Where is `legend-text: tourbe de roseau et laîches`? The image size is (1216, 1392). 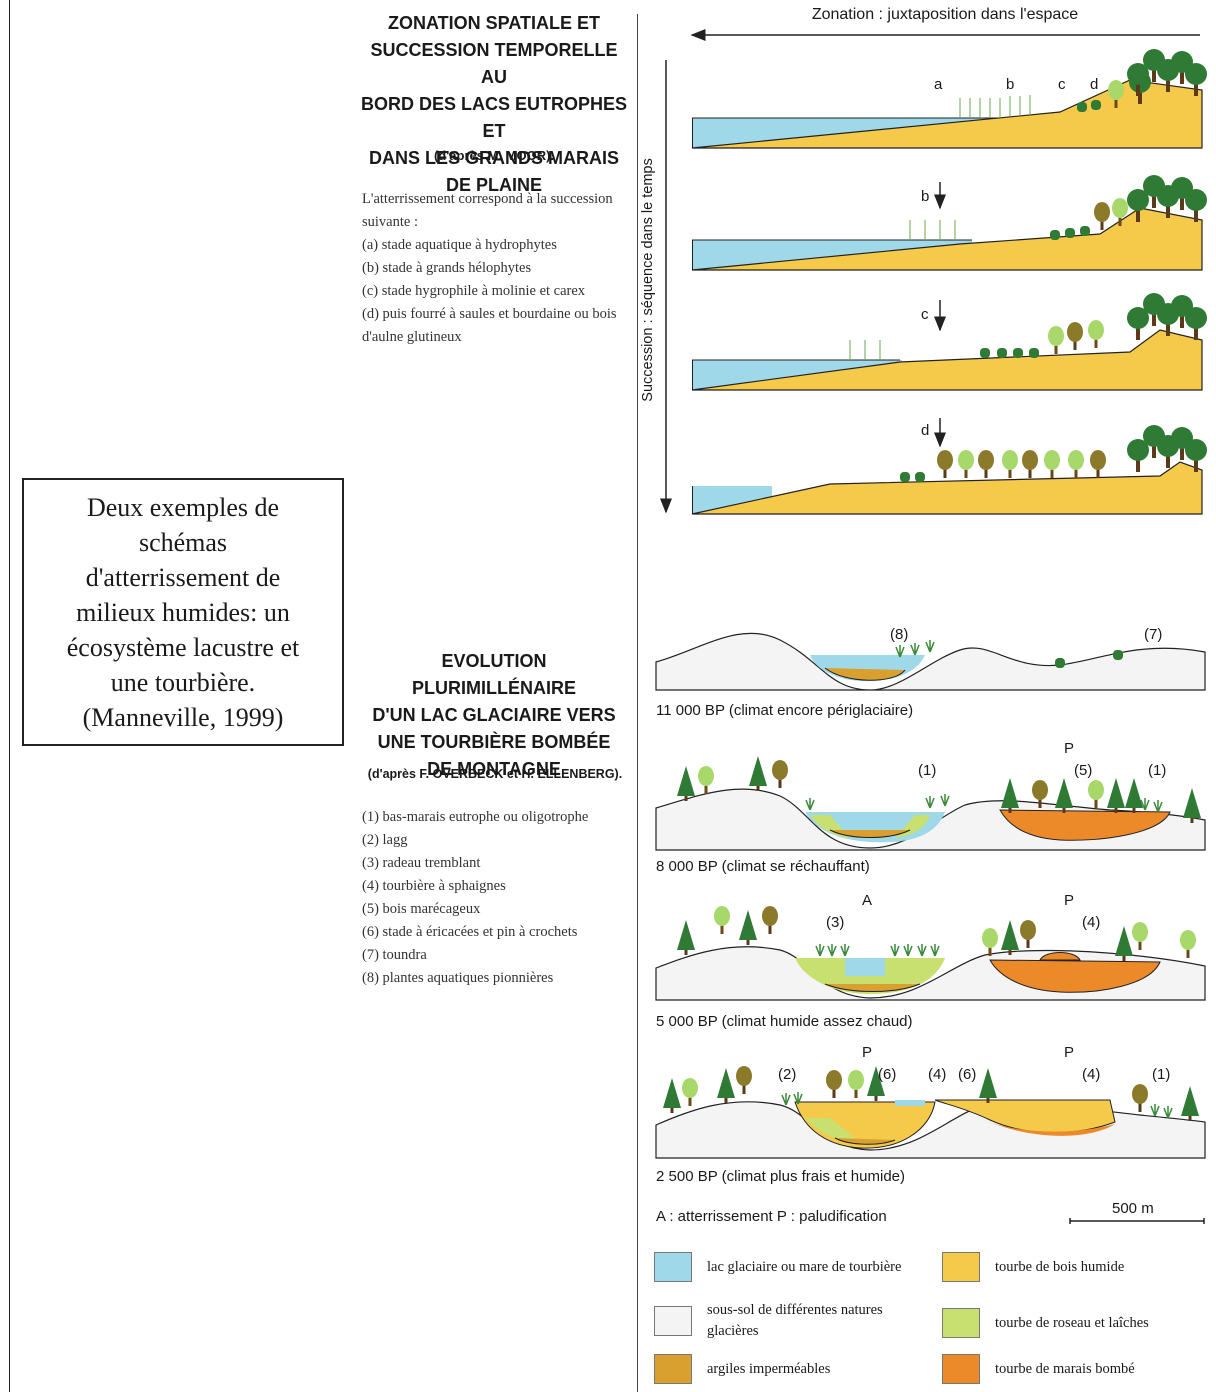
legend-text: tourbe de roseau et laîches is located at coordinates (1072, 1322).